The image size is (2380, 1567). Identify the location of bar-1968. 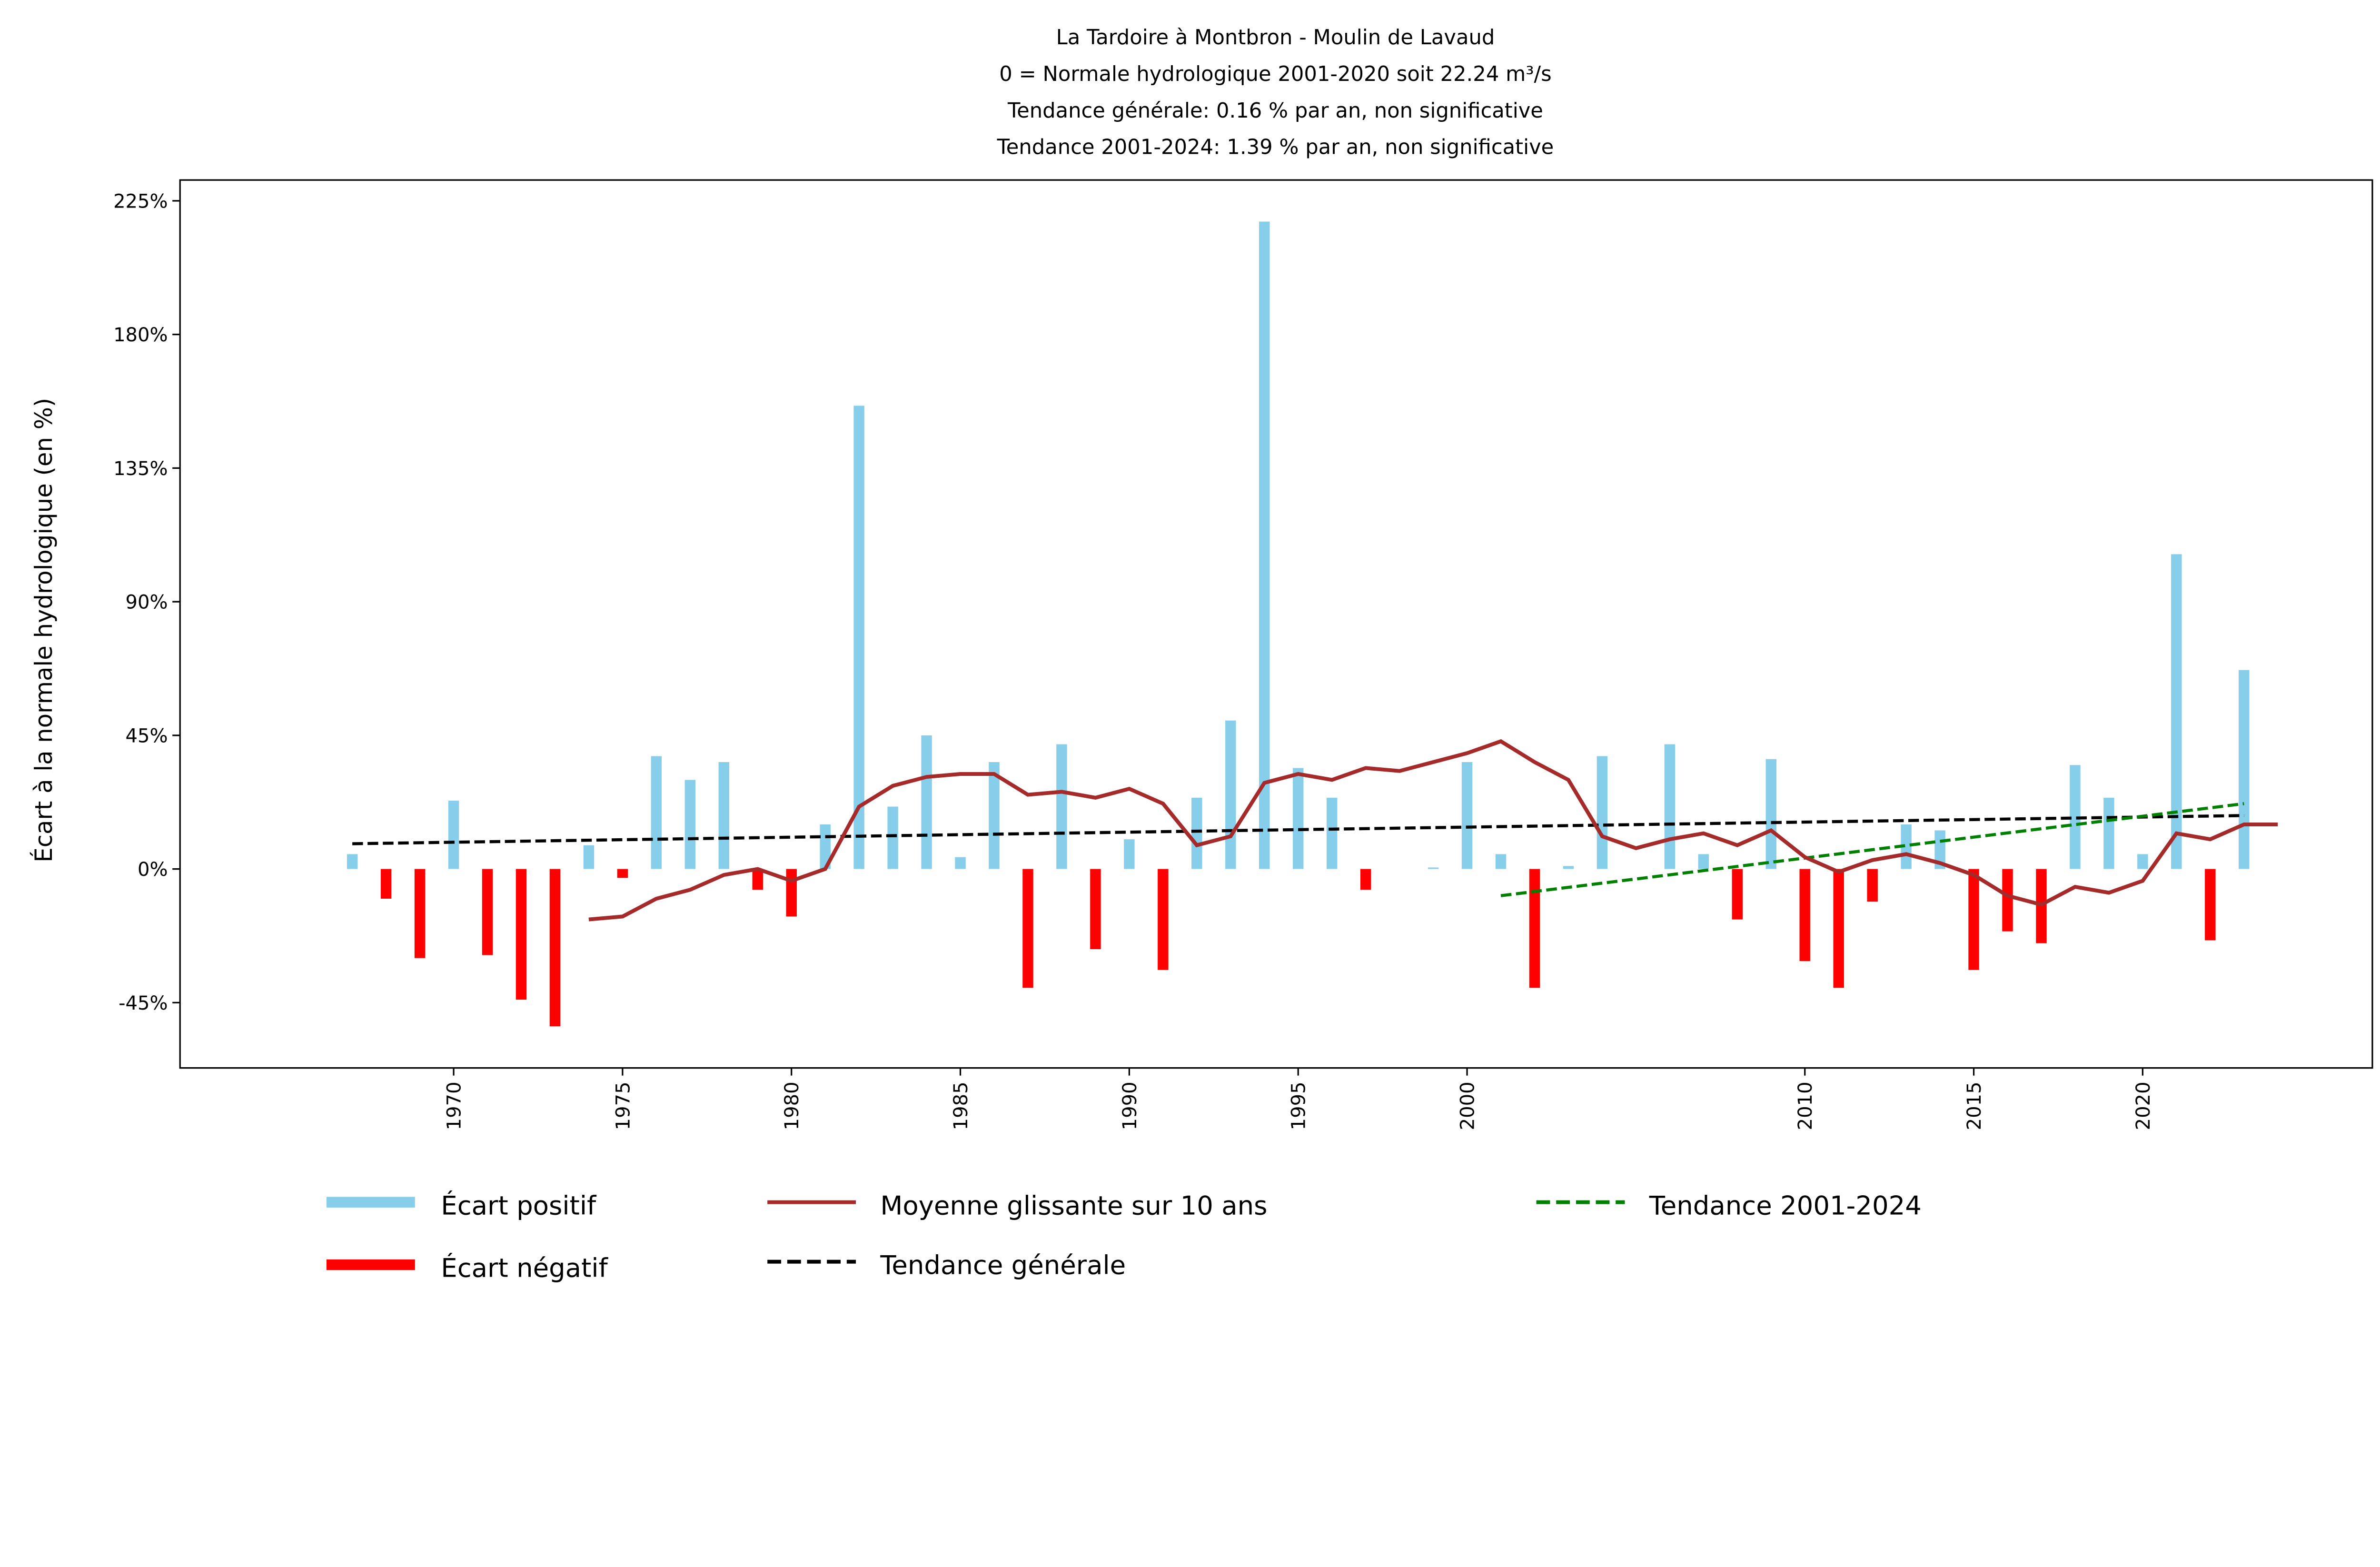
(386, 884).